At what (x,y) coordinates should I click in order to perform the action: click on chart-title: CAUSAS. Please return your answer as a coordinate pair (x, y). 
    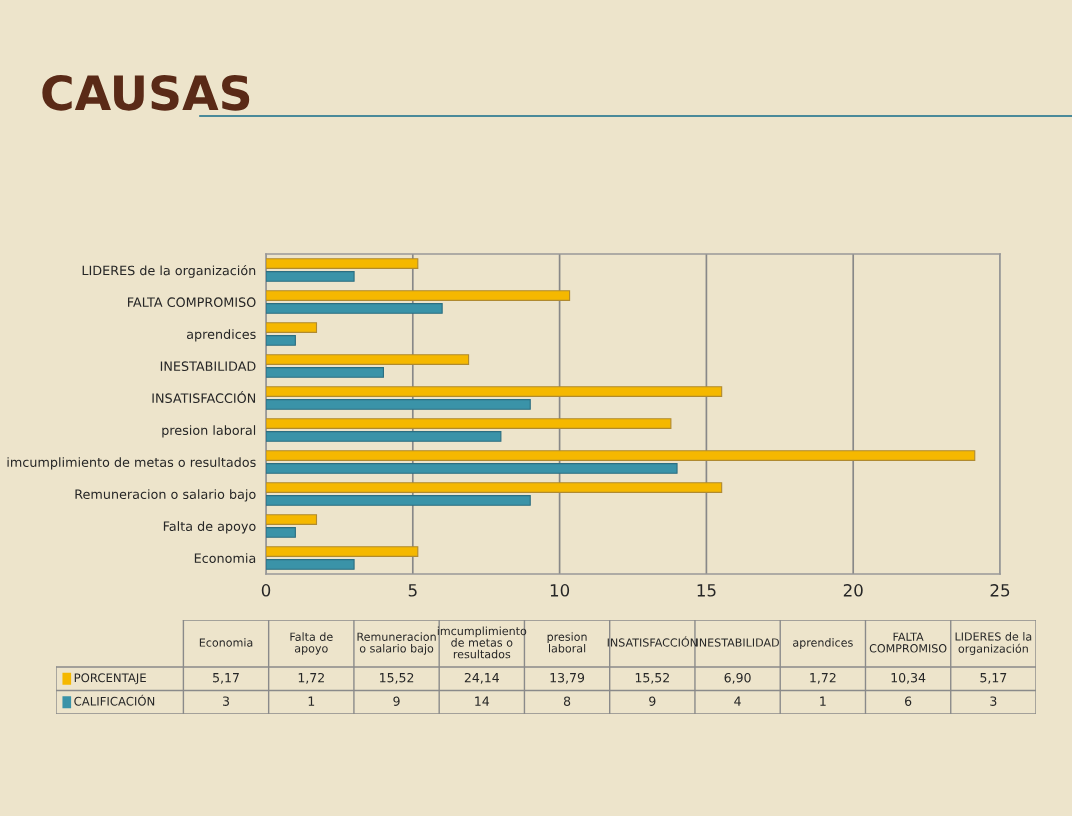
    Looking at the image, I should click on (146, 92).